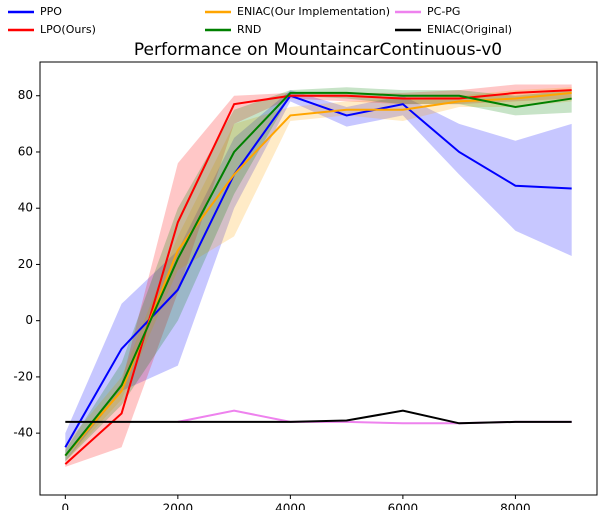 The image size is (610, 510). What do you see at coordinates (23, 433) in the screenshot?
I see `y-tick-label: -40` at bounding box center [23, 433].